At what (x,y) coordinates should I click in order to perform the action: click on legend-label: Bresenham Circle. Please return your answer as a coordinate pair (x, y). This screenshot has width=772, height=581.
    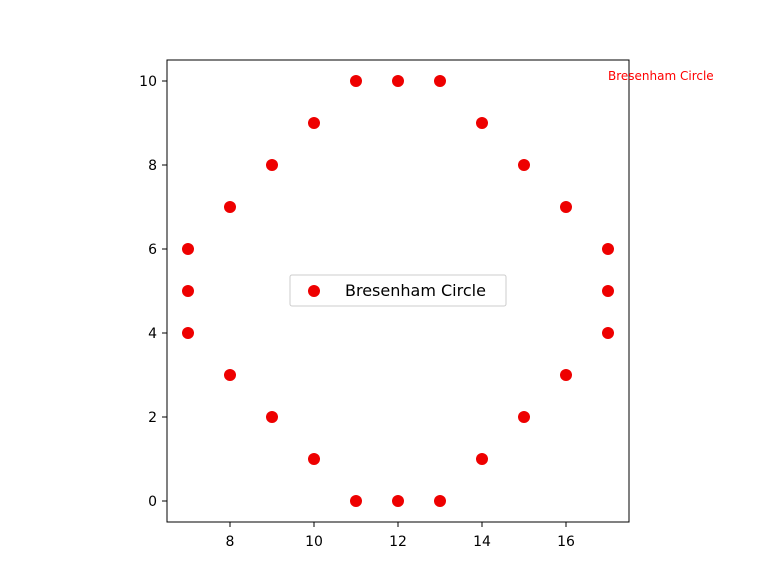
    Looking at the image, I should click on (415, 290).